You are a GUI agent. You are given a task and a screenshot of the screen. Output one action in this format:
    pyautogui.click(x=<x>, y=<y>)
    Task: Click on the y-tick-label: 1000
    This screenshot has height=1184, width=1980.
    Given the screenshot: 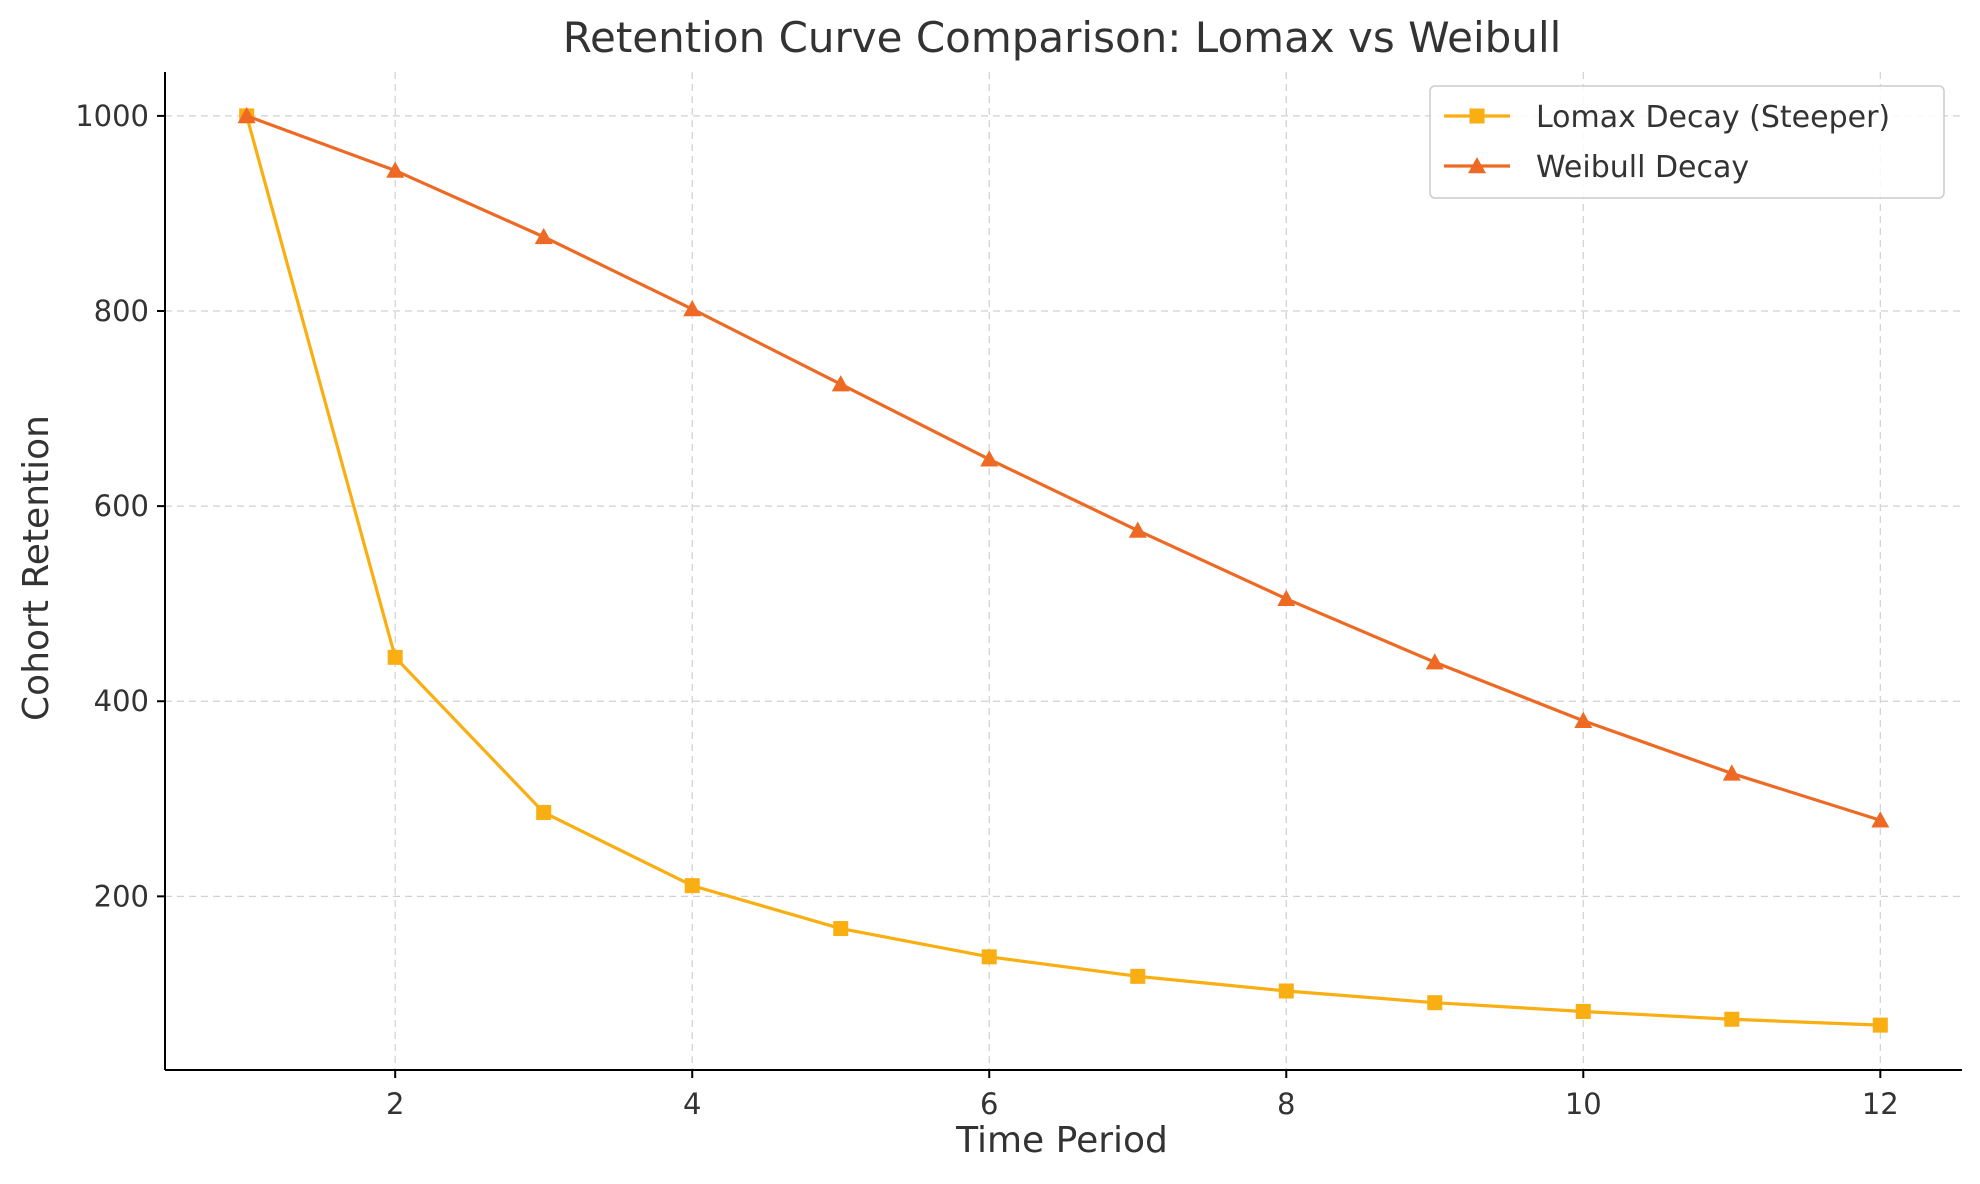 What is the action you would take?
    pyautogui.click(x=112, y=116)
    